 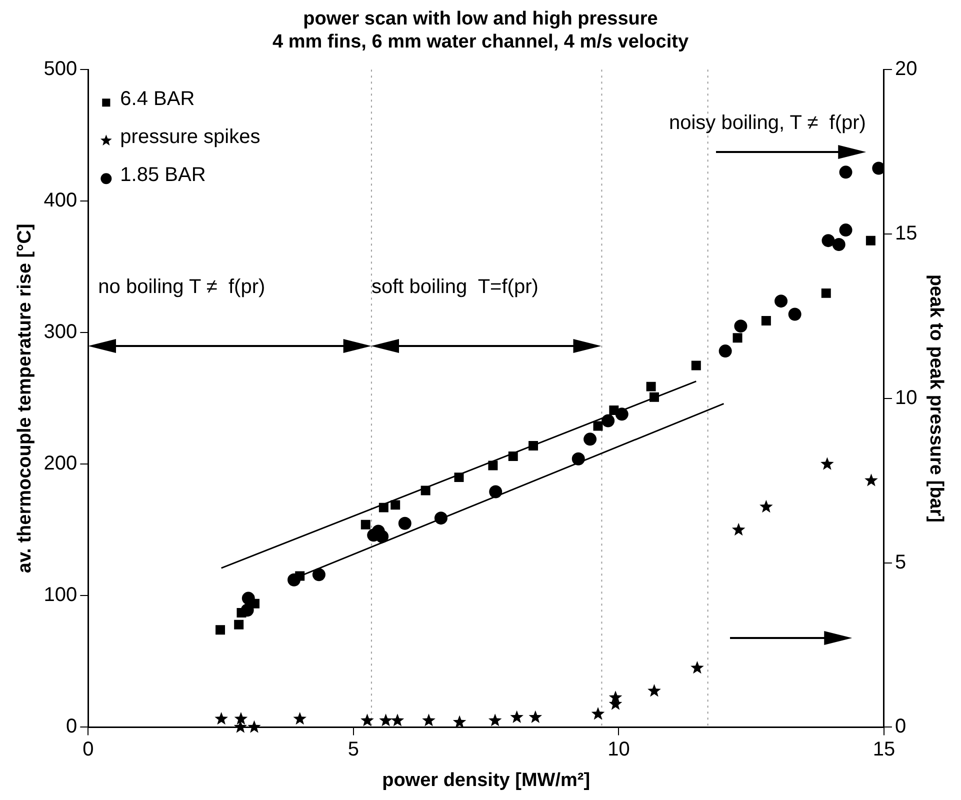 I want to click on legend-label: 6.4 BAR, so click(x=157, y=99).